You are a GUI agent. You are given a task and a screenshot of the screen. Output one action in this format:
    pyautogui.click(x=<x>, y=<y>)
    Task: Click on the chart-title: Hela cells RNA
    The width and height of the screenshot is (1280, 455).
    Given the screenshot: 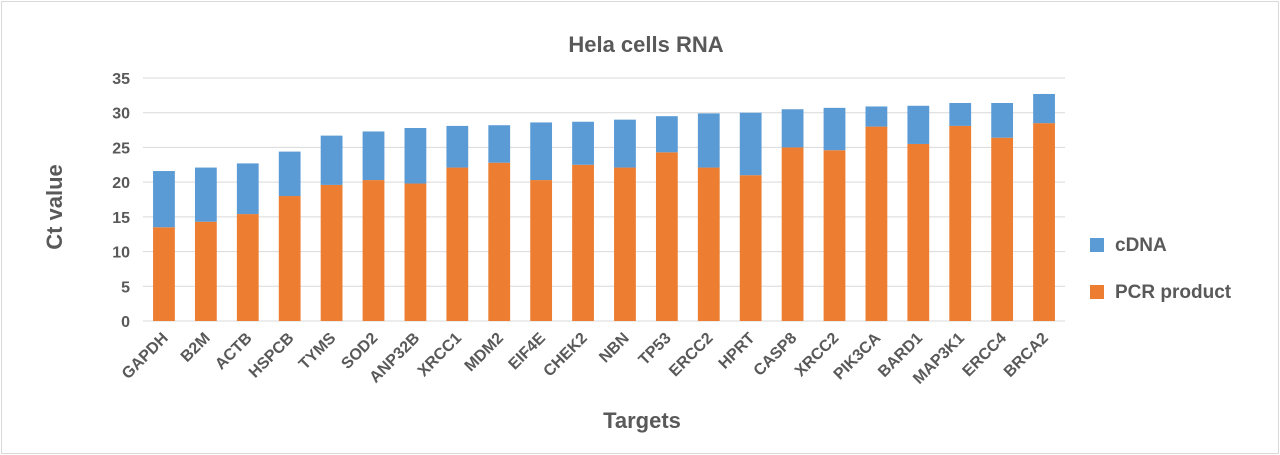 What is the action you would take?
    pyautogui.click(x=645, y=44)
    